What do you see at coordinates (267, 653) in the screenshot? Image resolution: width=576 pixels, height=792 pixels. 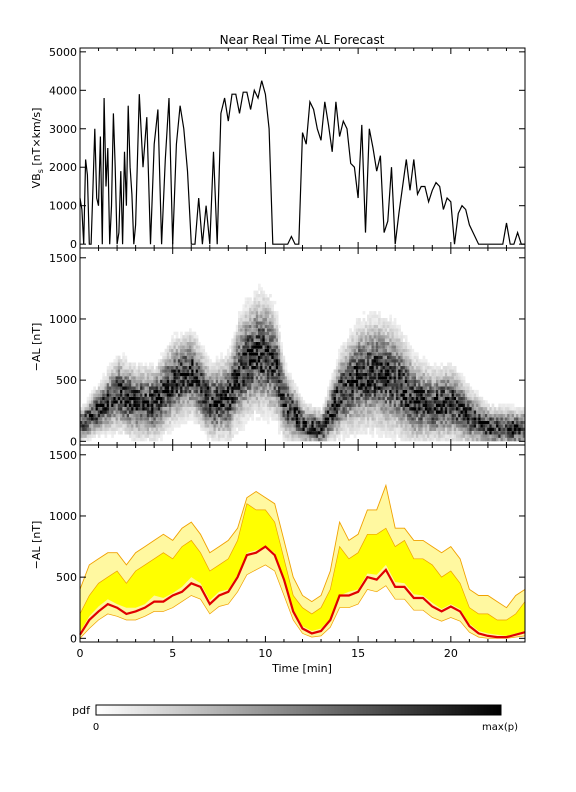 I see `x-axis-ticks: 0 5 10 15 20` at bounding box center [267, 653].